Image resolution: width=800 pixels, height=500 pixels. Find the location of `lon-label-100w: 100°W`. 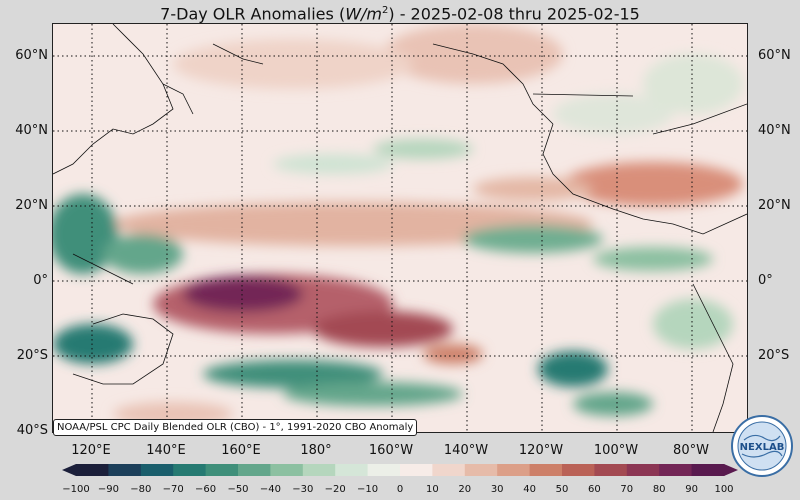

lon-label-100w: 100°W is located at coordinates (616, 450).